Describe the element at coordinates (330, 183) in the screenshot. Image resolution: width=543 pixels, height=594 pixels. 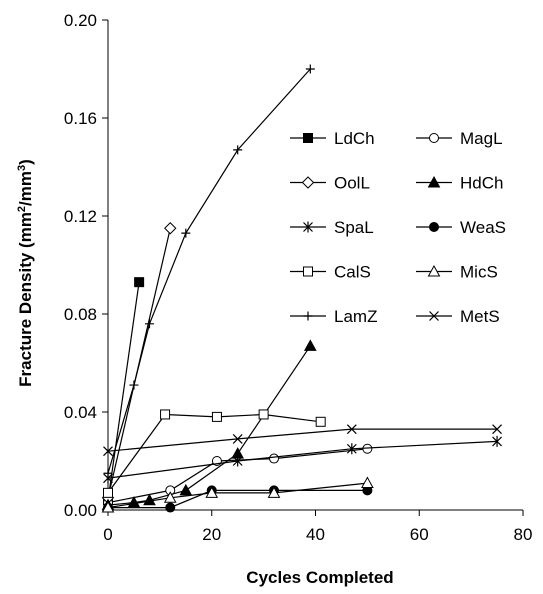
I see `legend-item-ooll: OolL` at that location.